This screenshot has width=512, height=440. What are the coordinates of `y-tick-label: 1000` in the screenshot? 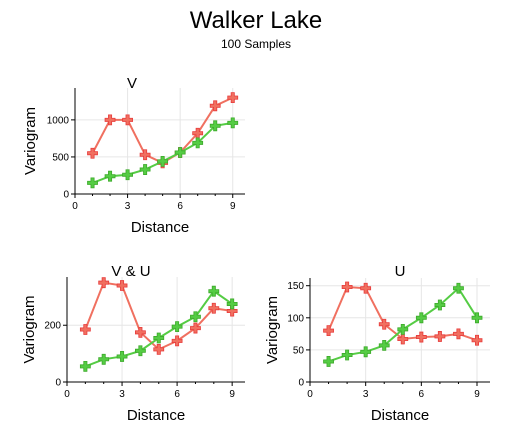 It's located at (58, 120).